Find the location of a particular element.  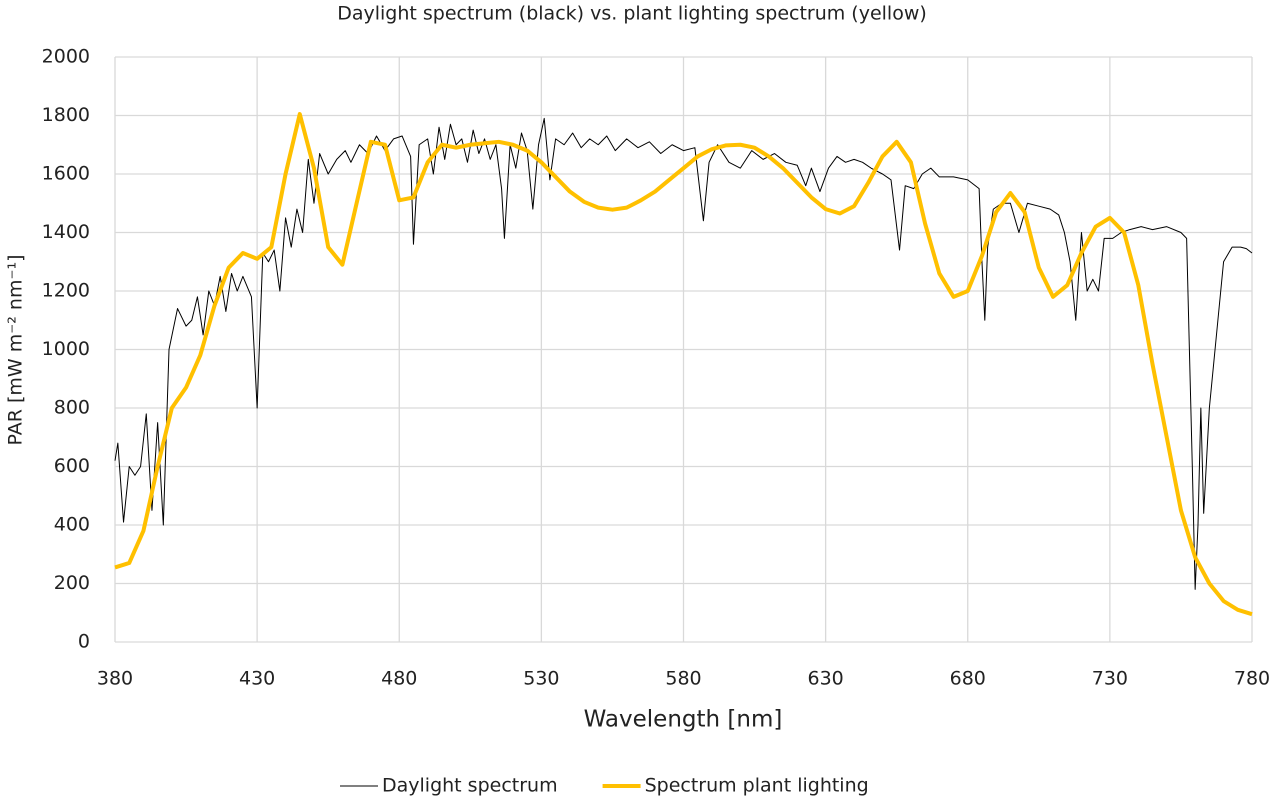

y-tick-label: 1400 is located at coordinates (66, 232).